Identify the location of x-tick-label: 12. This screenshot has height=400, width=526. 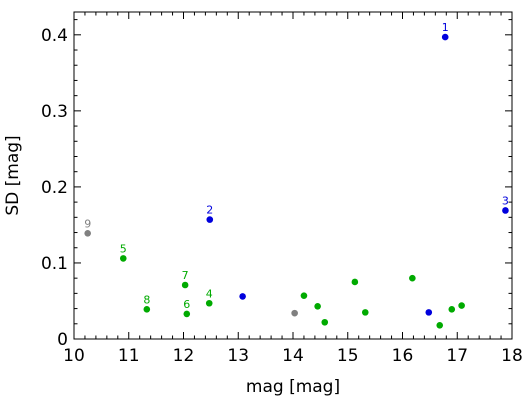
(184, 356).